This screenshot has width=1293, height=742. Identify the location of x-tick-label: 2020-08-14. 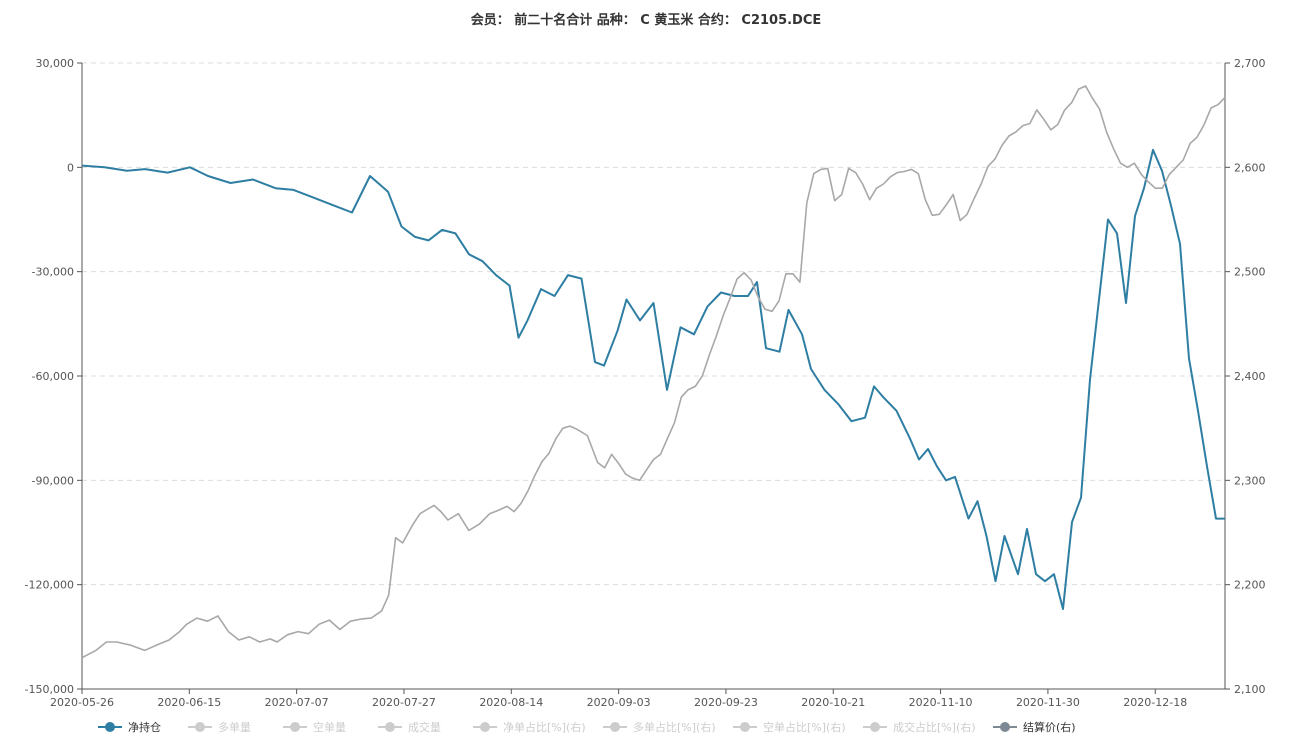
(511, 702).